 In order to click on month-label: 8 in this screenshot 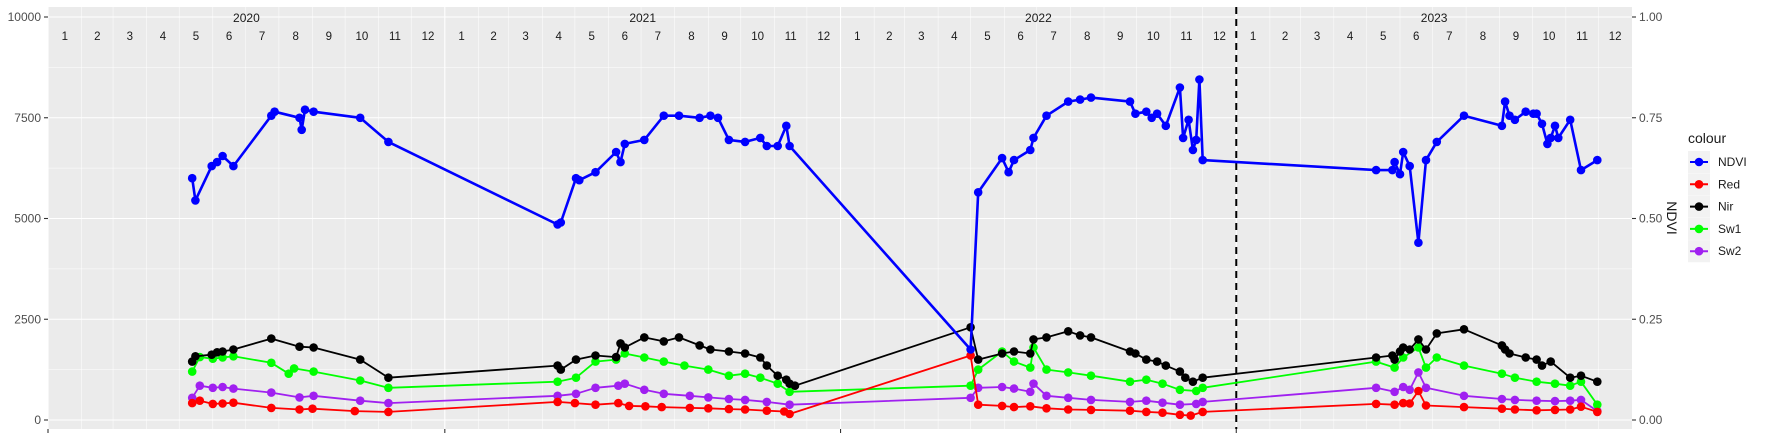, I will do `click(1087, 37)`.